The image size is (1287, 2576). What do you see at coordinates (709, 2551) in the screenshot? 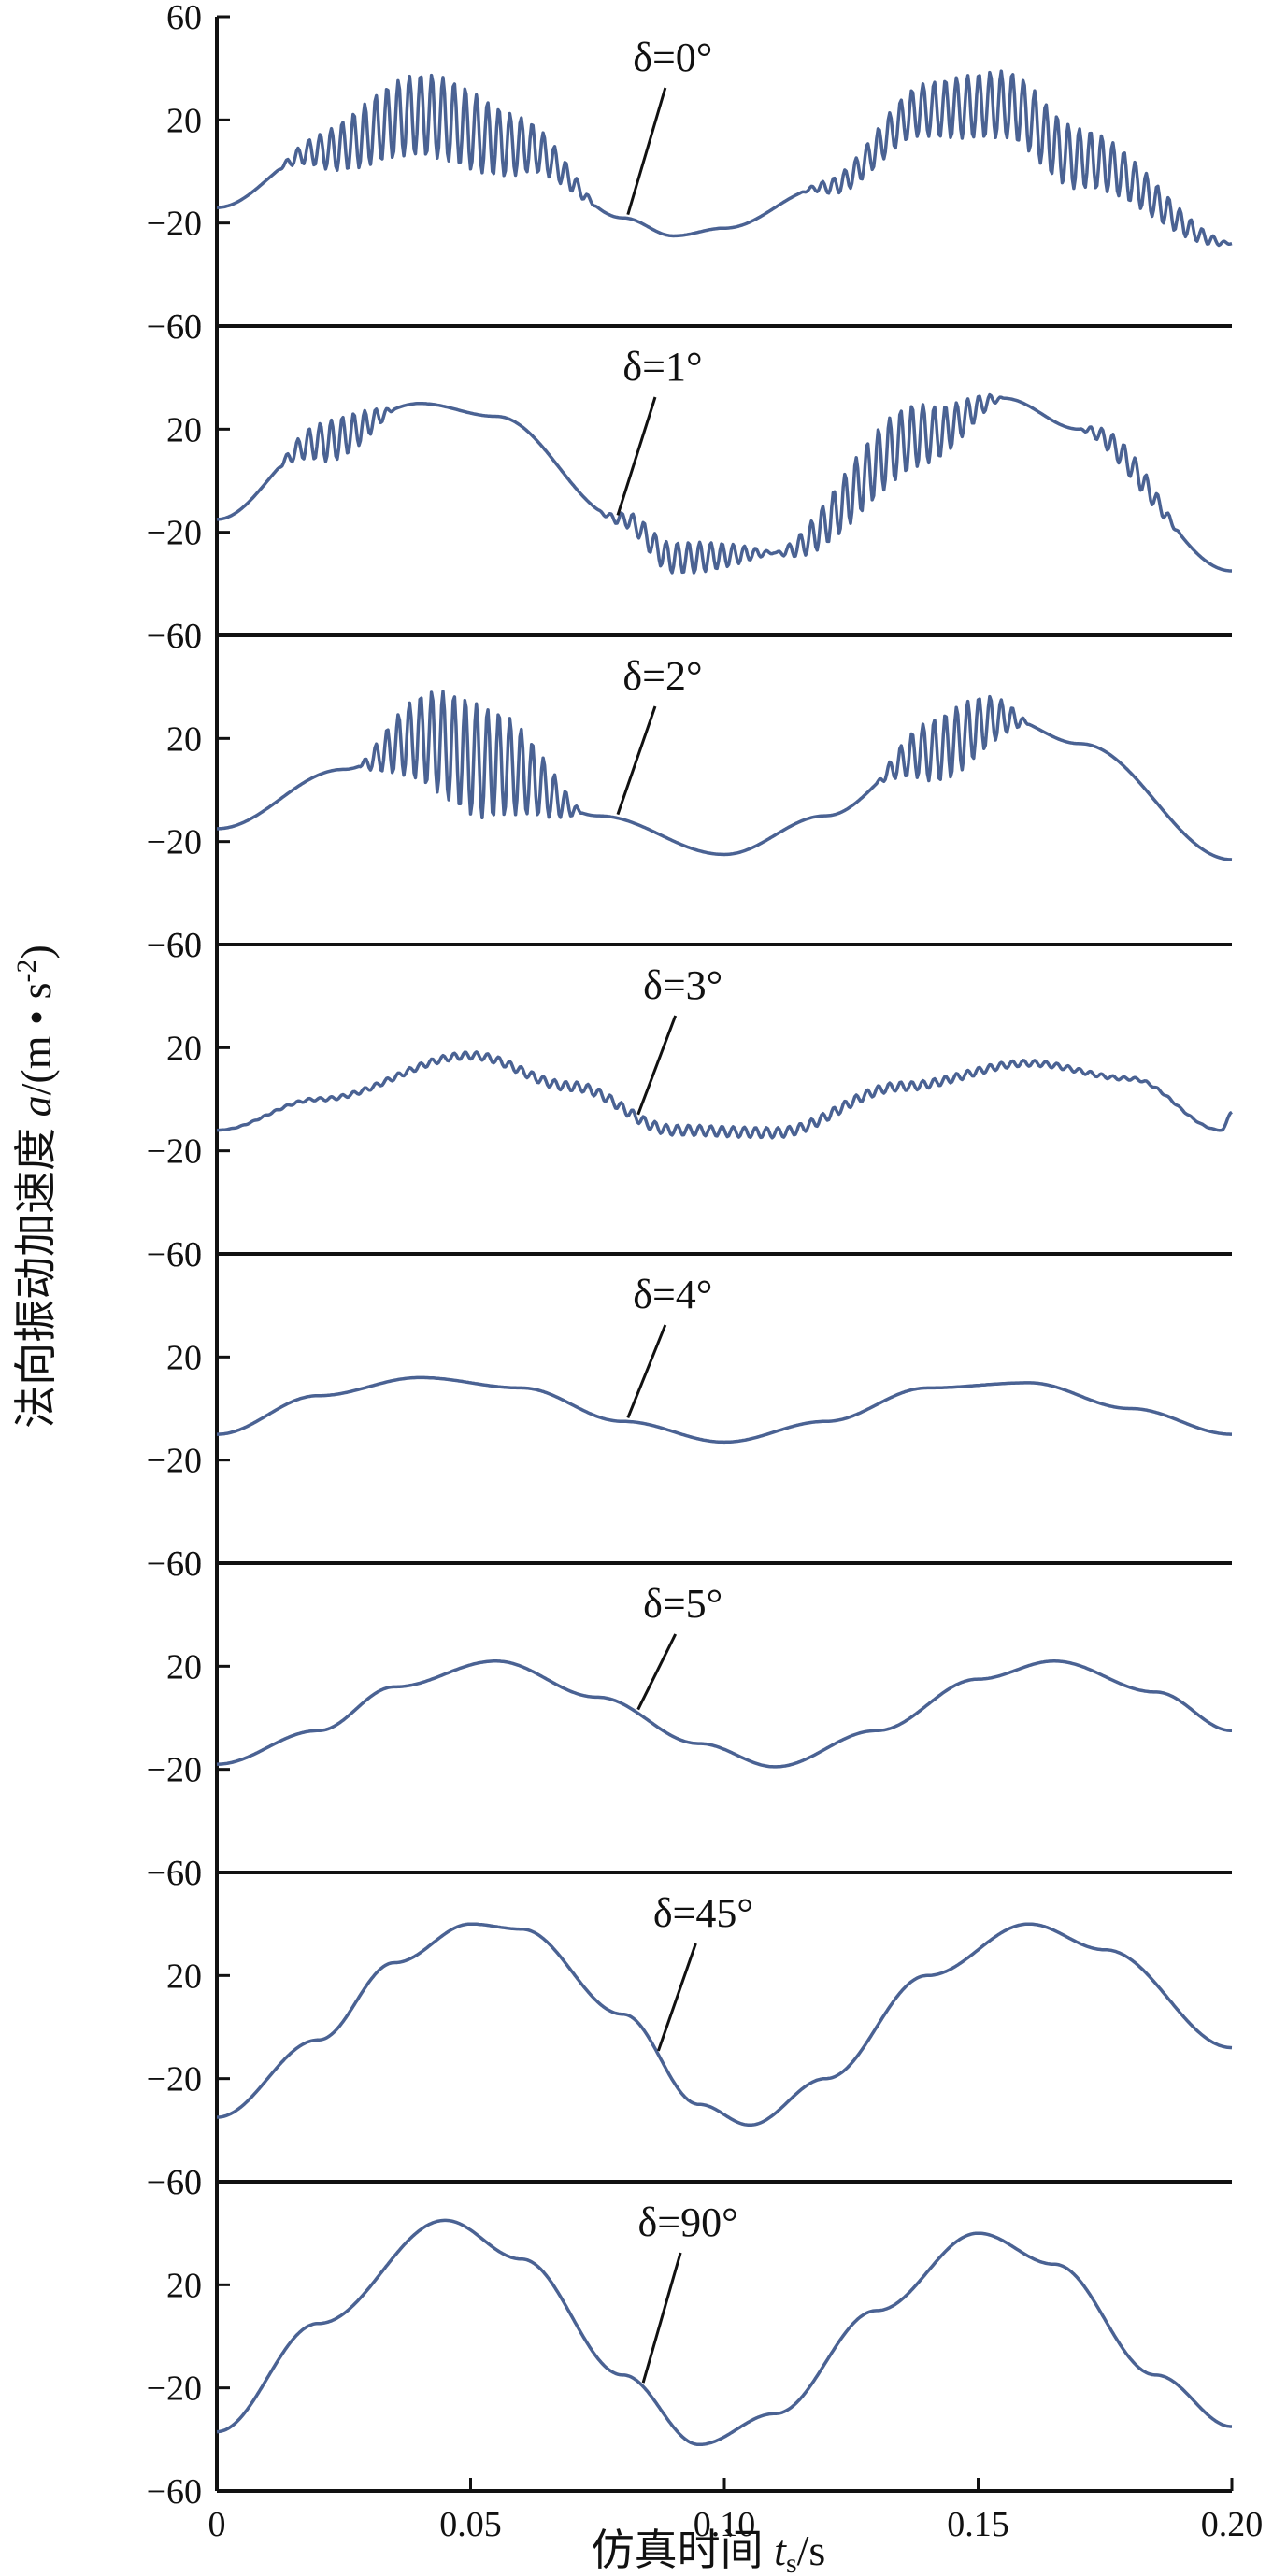
I see `x-axis-title: 仿真时间 ts/s` at bounding box center [709, 2551].